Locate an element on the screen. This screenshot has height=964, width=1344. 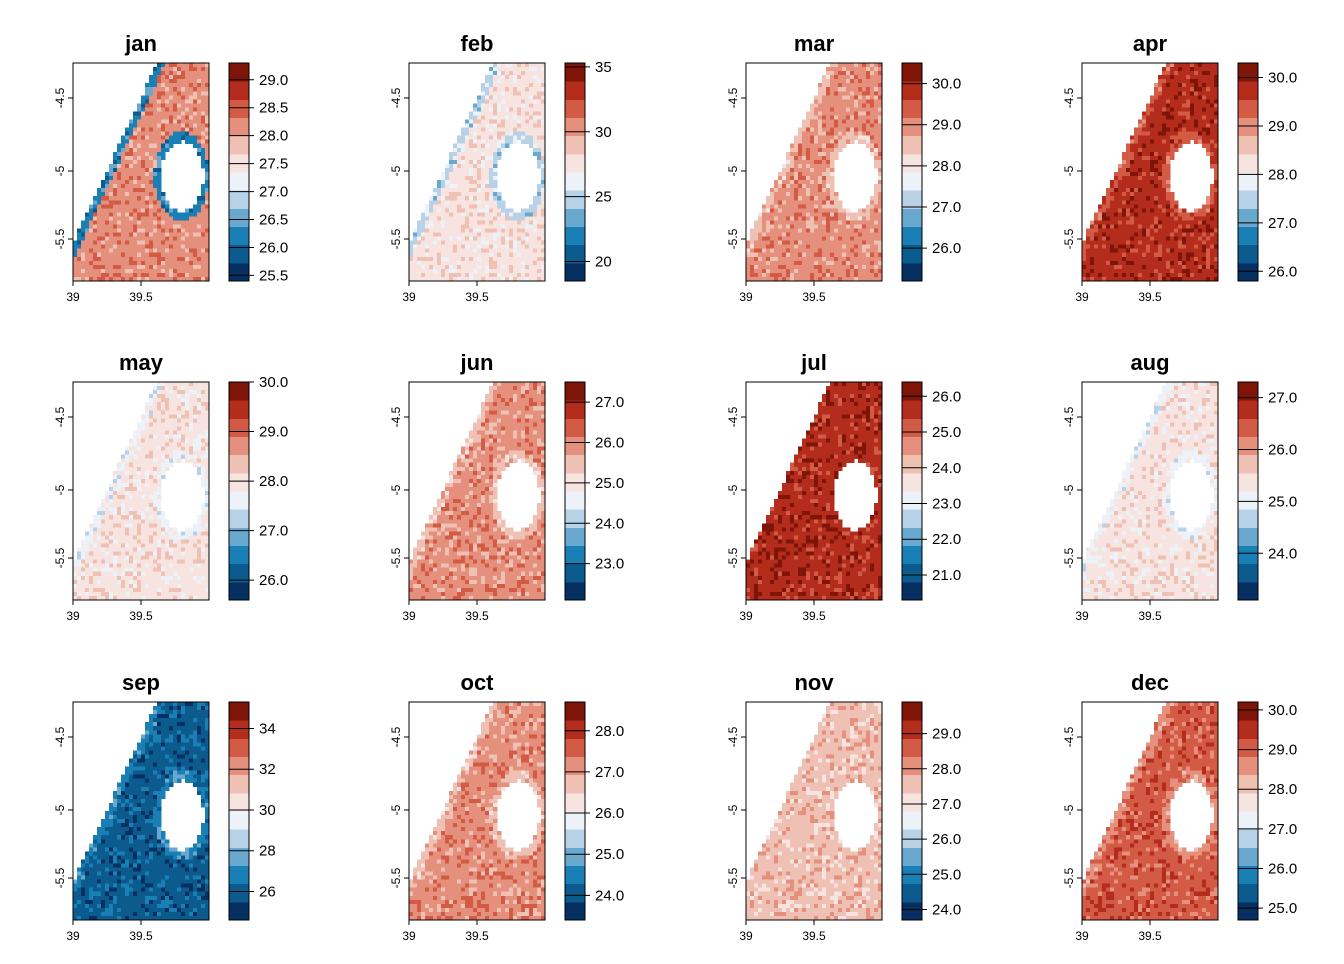
panel-title: dec is located at coordinates (1150, 682).